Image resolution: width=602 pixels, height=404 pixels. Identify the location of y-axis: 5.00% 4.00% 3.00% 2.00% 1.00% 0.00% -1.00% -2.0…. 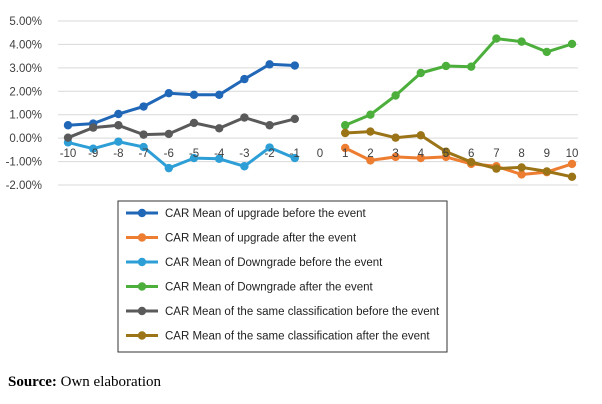
(24, 104).